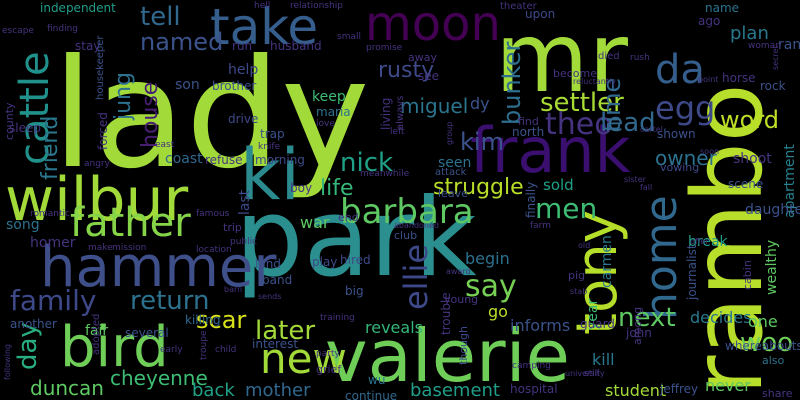 The height and width of the screenshot is (400, 800). I want to click on cloud-word: mr, so click(561, 58).